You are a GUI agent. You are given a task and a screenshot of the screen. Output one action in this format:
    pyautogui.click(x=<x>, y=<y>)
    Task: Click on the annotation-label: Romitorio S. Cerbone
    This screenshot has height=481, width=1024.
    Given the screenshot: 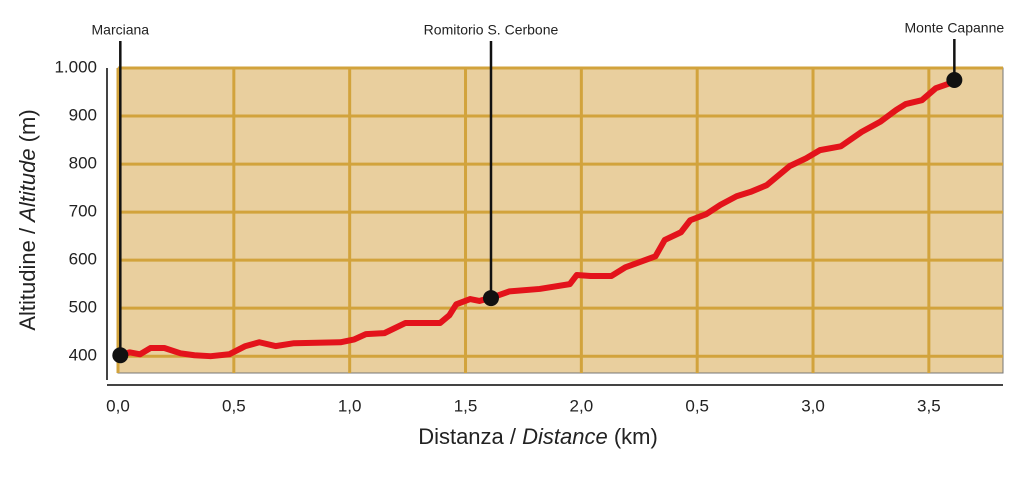 What is the action you would take?
    pyautogui.click(x=491, y=30)
    